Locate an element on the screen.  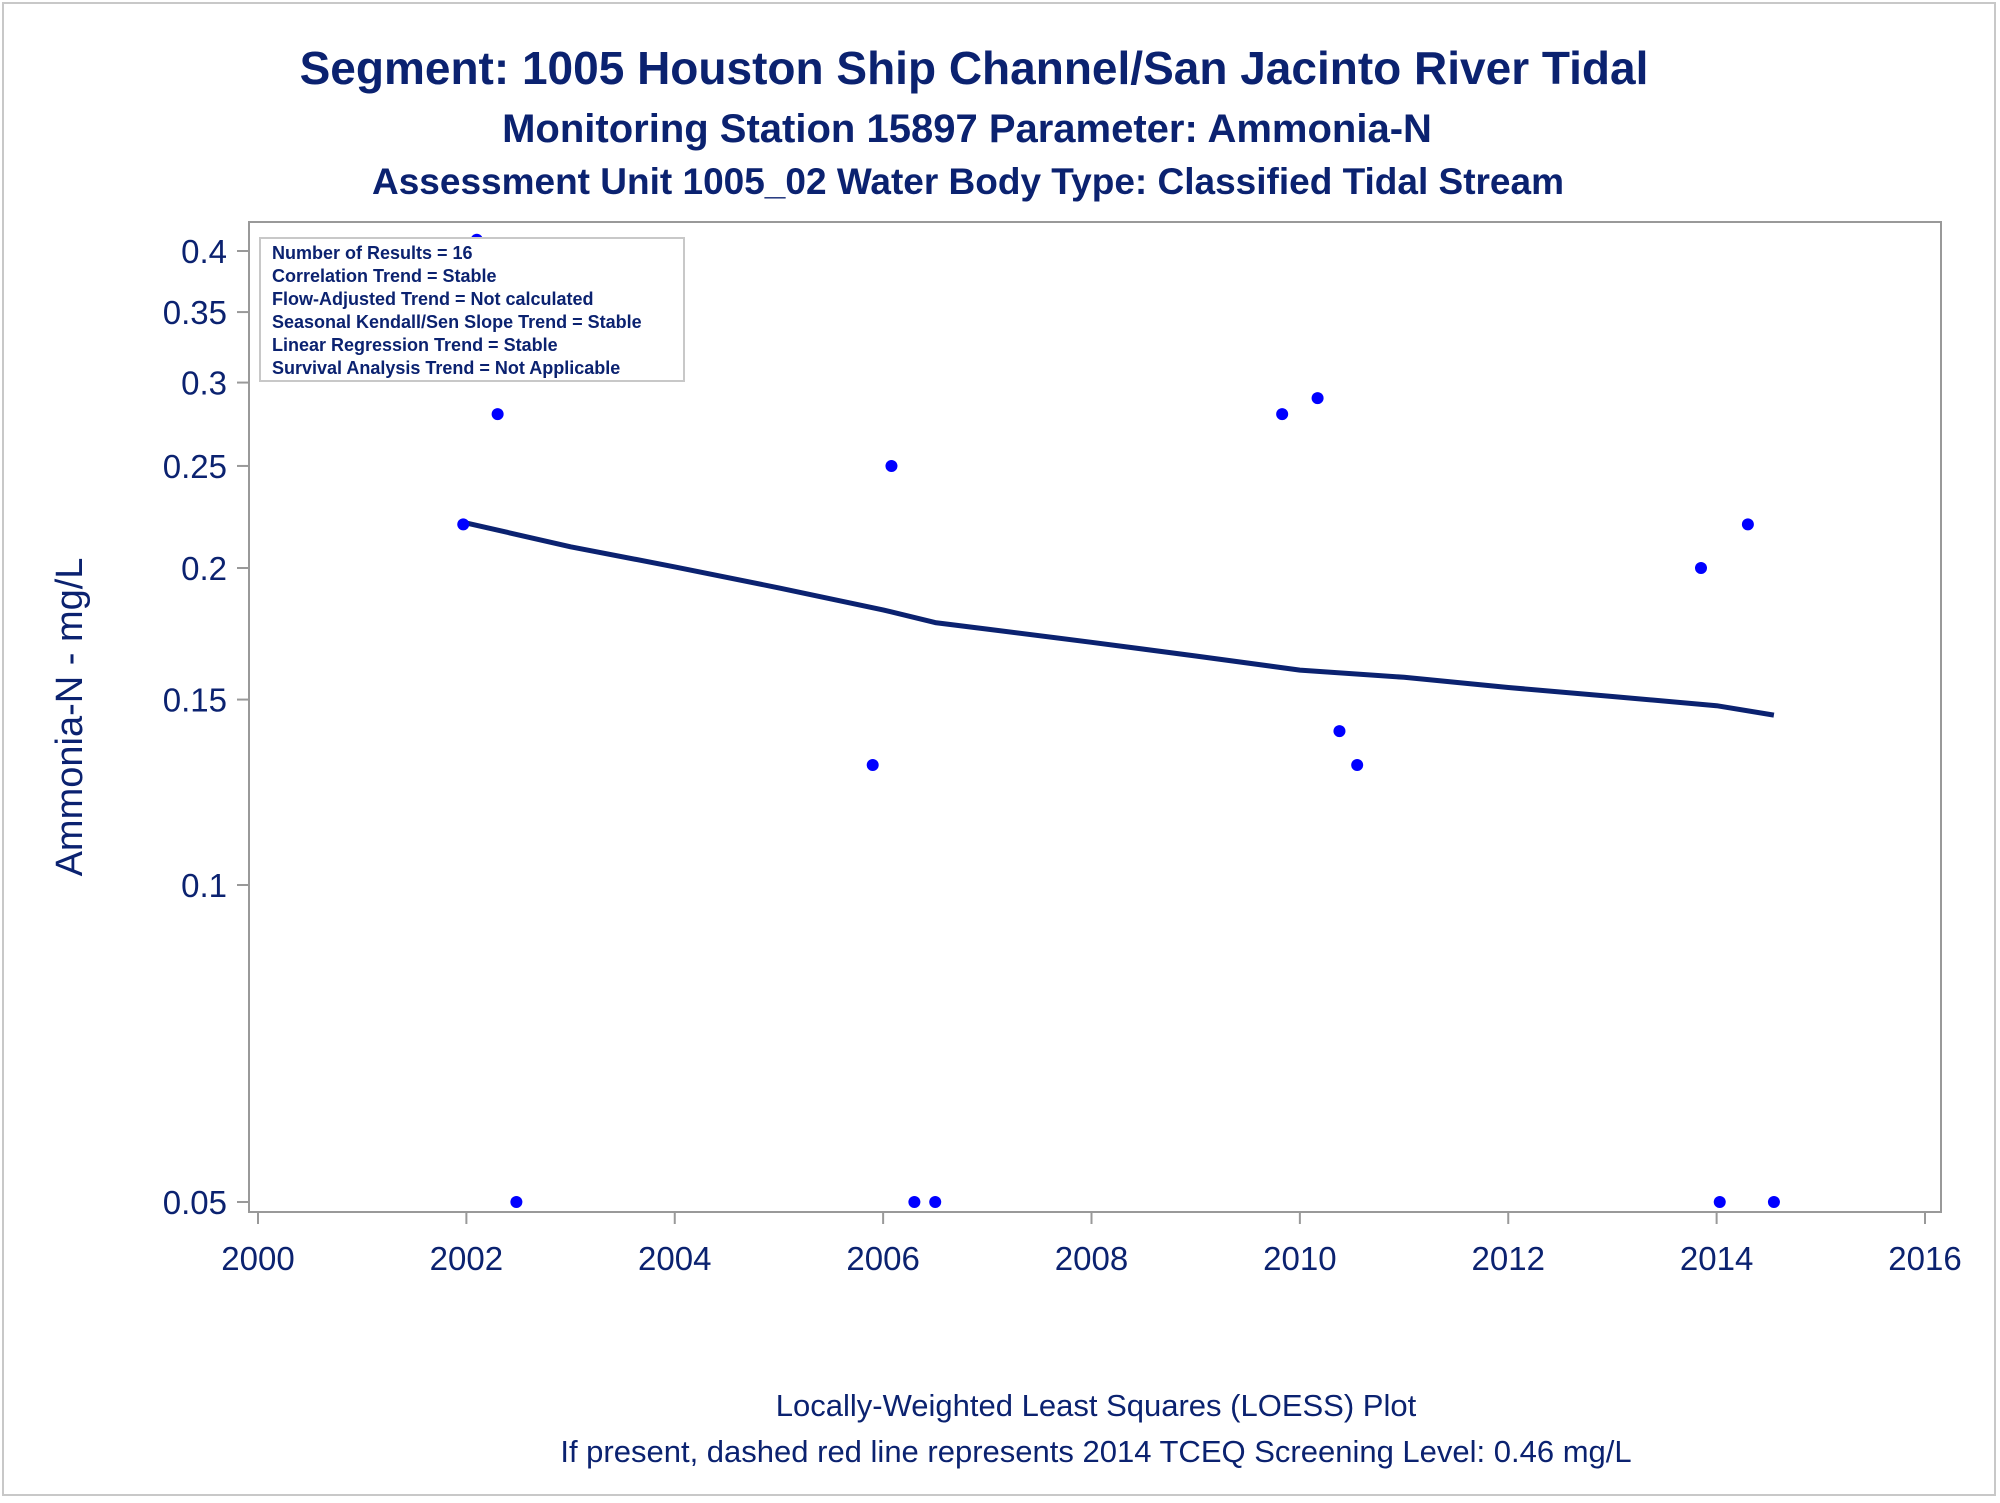
y-tick-label: 0.15 is located at coordinates (195, 700).